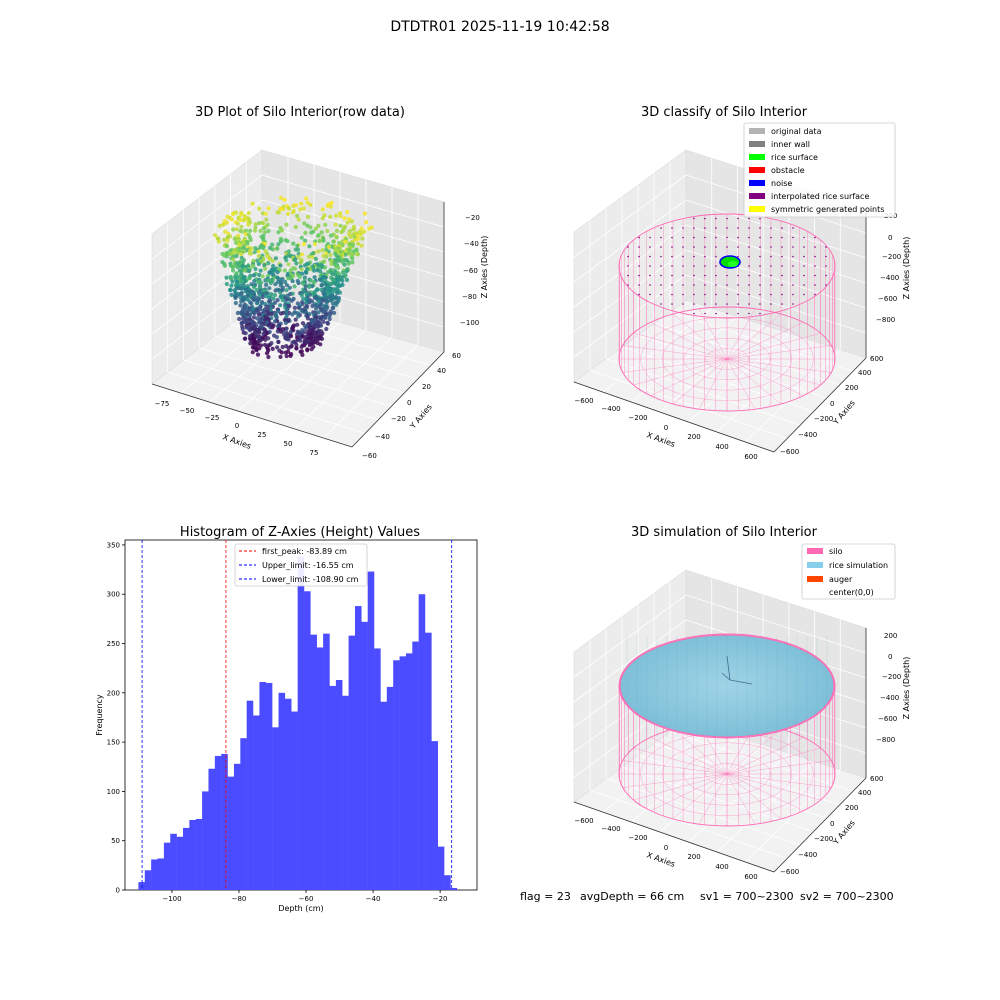 The width and height of the screenshot is (1000, 1000). Describe the element at coordinates (757, 209) in the screenshot. I see `p2-legend-swatch` at that location.